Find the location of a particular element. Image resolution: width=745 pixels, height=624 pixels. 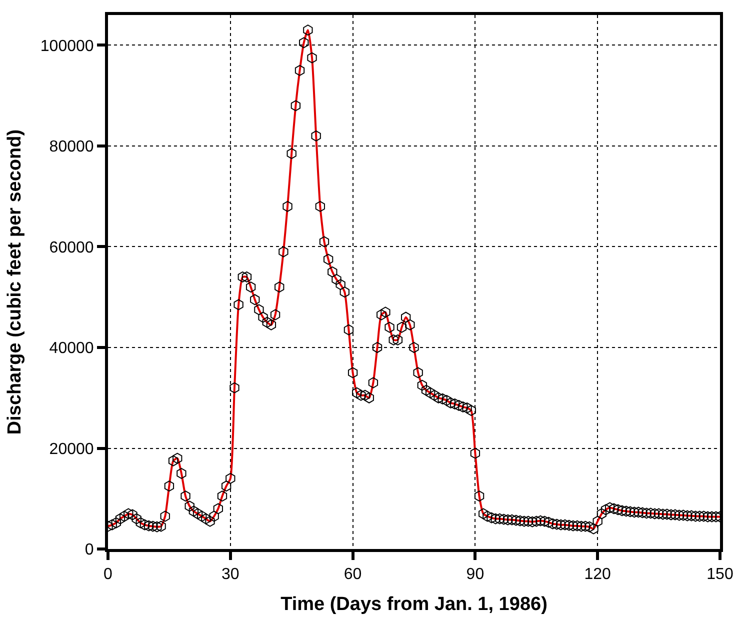

y-tick-label: 60000 is located at coordinates (71, 247).